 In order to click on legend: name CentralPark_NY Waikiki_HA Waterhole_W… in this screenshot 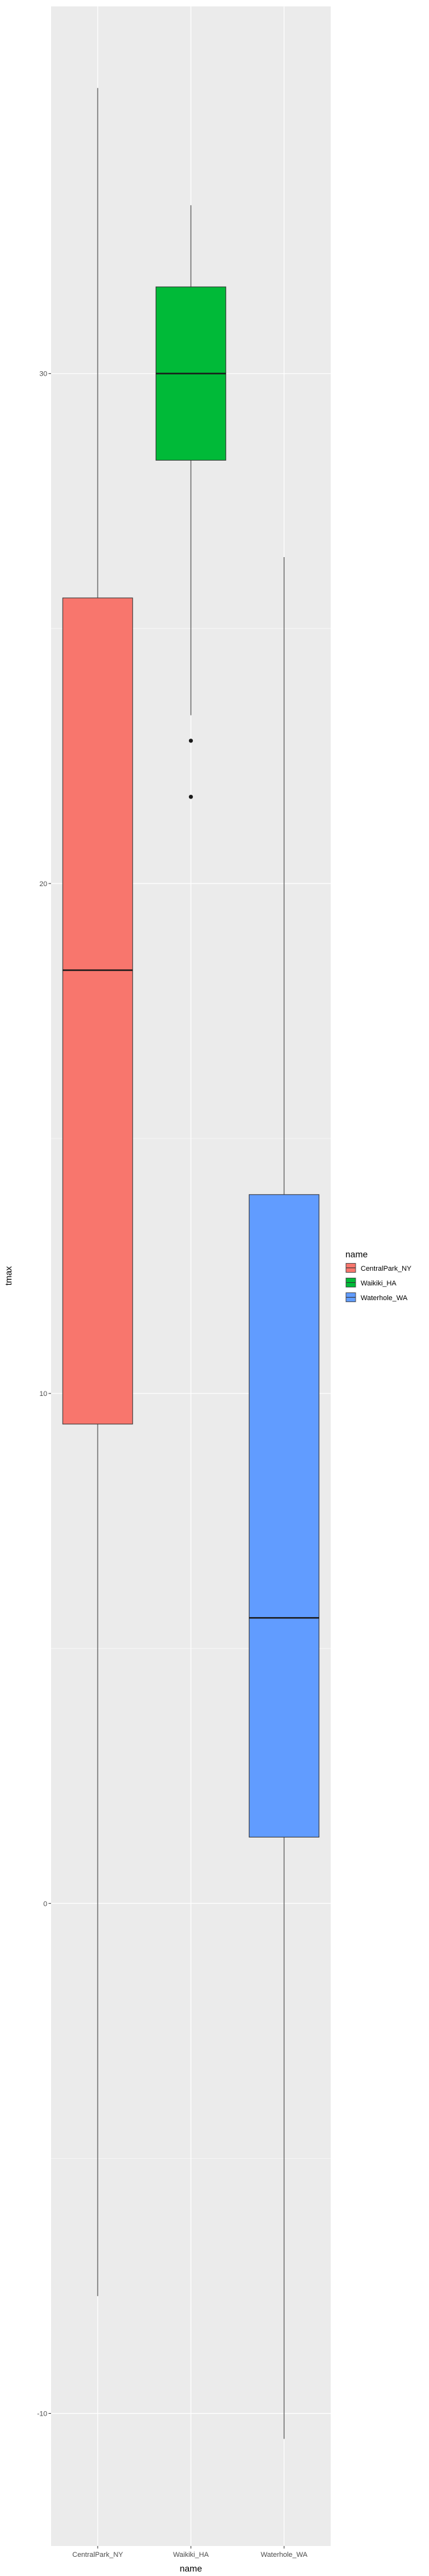, I will do `click(378, 1276)`.